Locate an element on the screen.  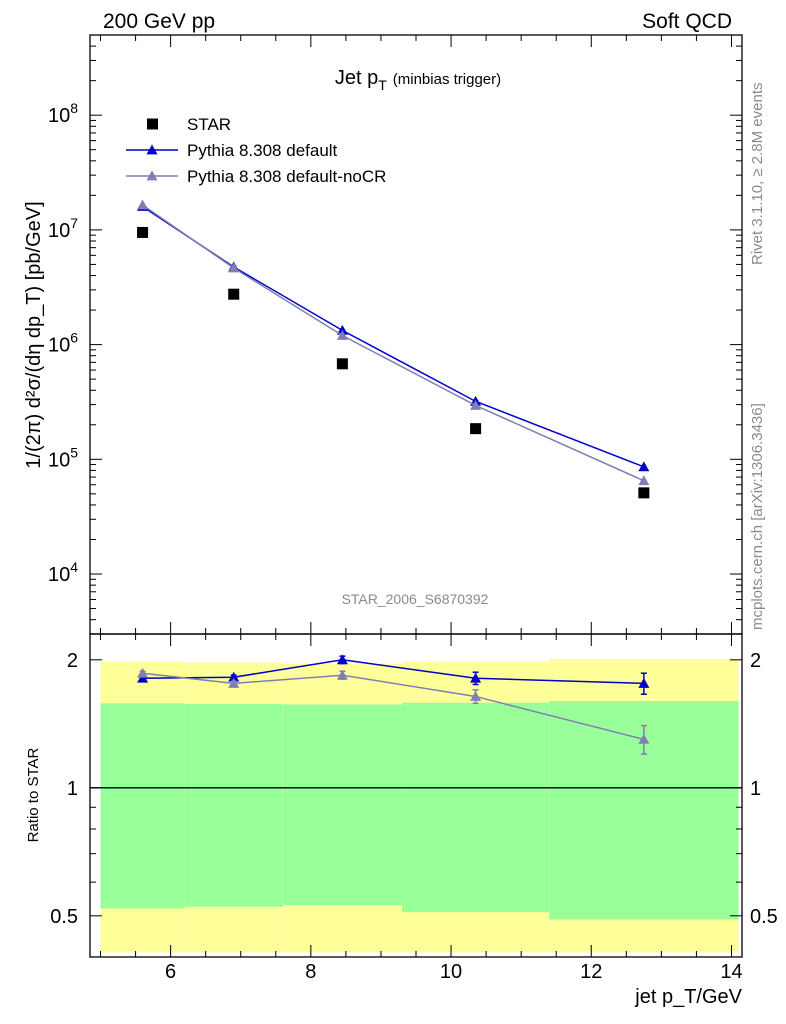
legend-label-2: Pythia 8.308 default-noCR is located at coordinates (286, 176).